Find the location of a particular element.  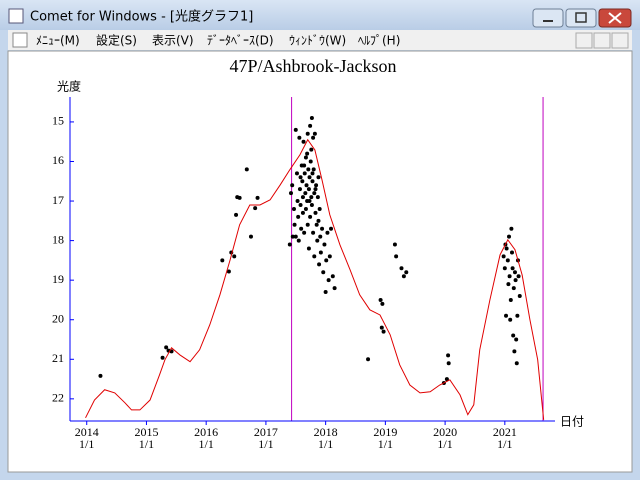

menu-bar is located at coordinates (320, 40).